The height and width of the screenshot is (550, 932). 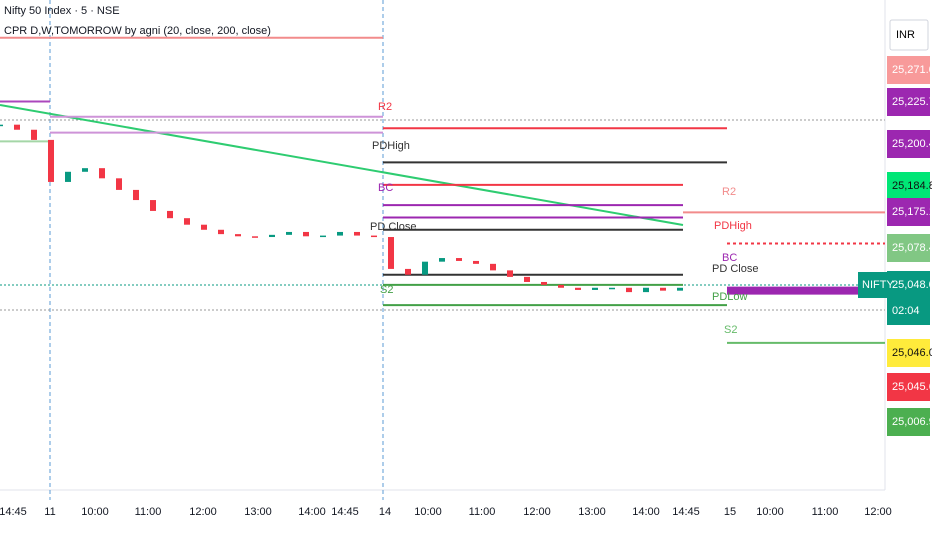 What do you see at coordinates (878, 285) in the screenshot?
I see `last-tag: NIFTY` at bounding box center [878, 285].